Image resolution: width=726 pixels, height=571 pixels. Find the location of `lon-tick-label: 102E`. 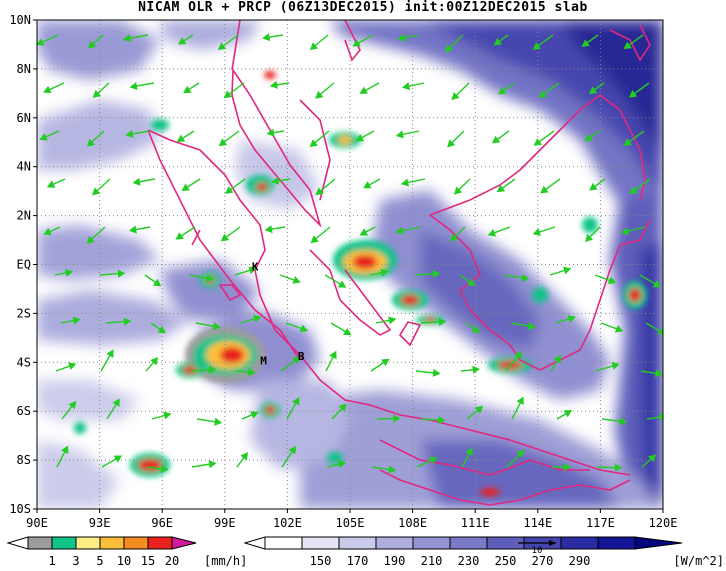

lon-tick-label: 102E is located at coordinates (287, 523).